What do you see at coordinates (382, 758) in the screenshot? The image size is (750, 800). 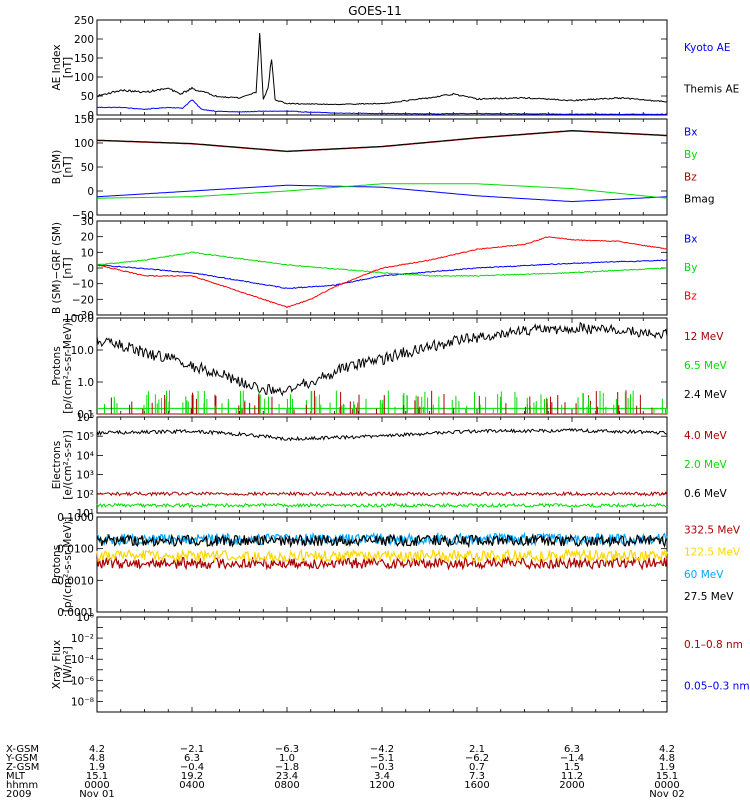 I see `x-axis-value: −5.1` at bounding box center [382, 758].